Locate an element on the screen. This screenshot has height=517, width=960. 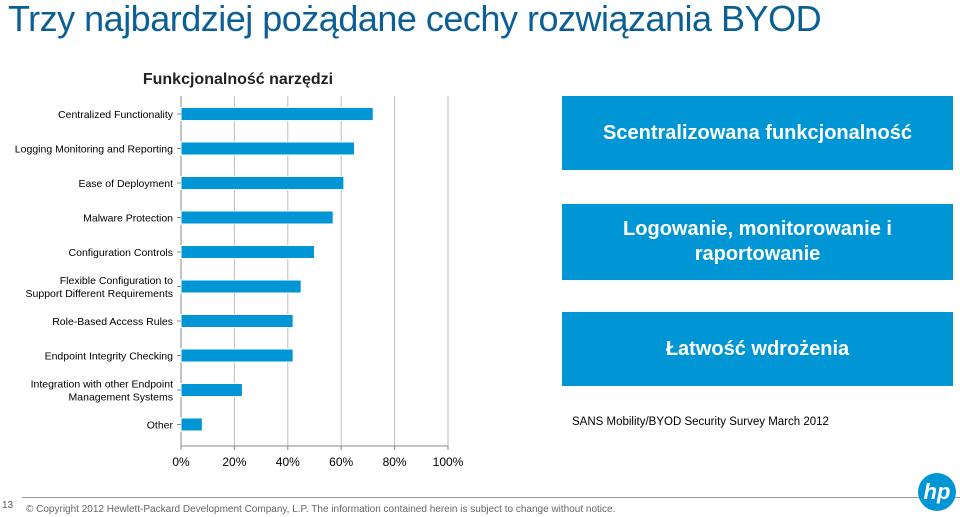
hp-logo: hp is located at coordinates (937, 492).